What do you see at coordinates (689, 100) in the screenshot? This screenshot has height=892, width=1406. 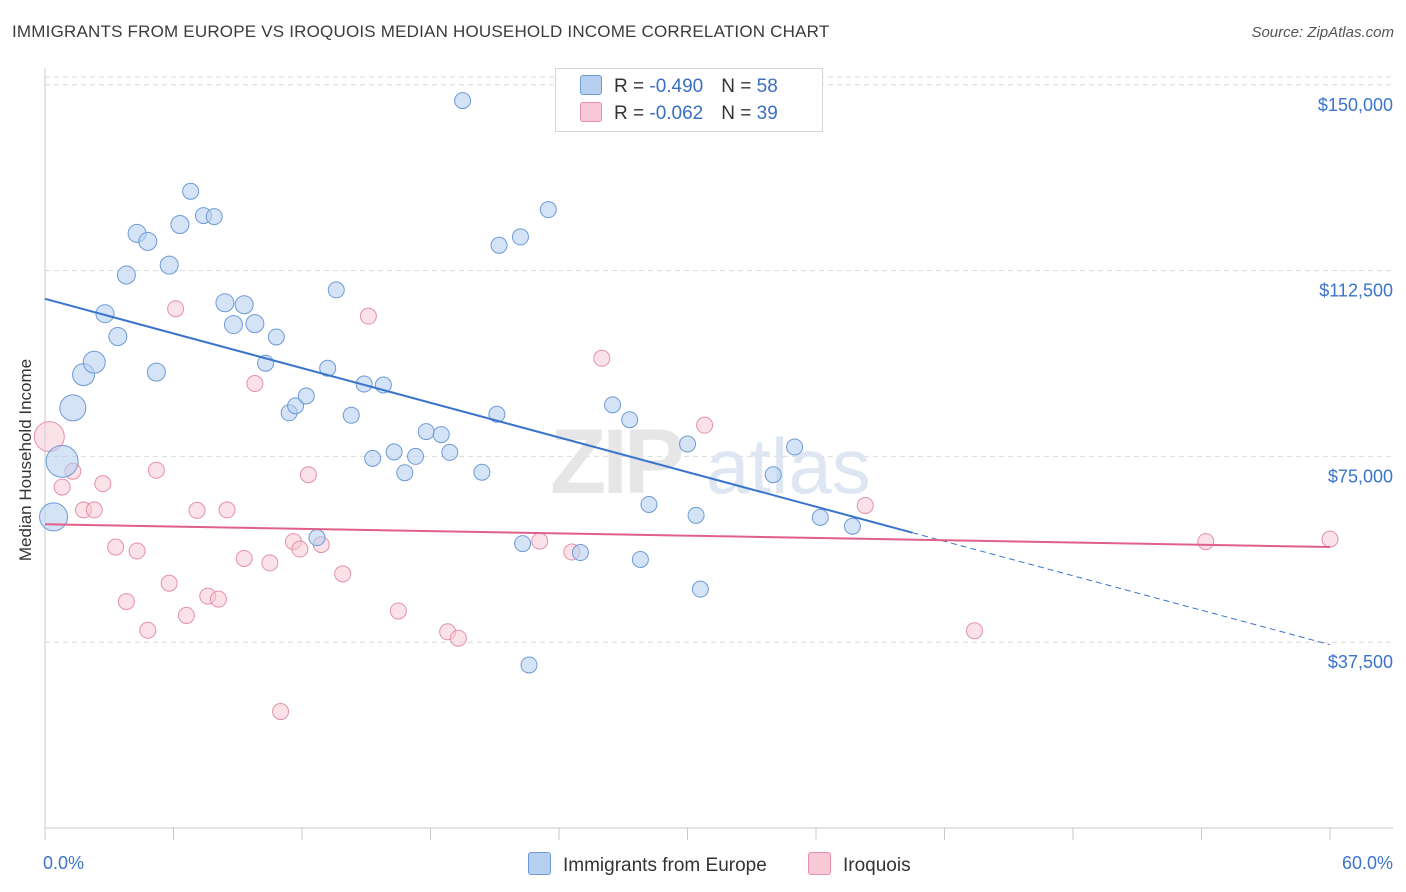 I see `stats-legend: R = -0.490 N = 58 R = -0.062 N = 39` at bounding box center [689, 100].